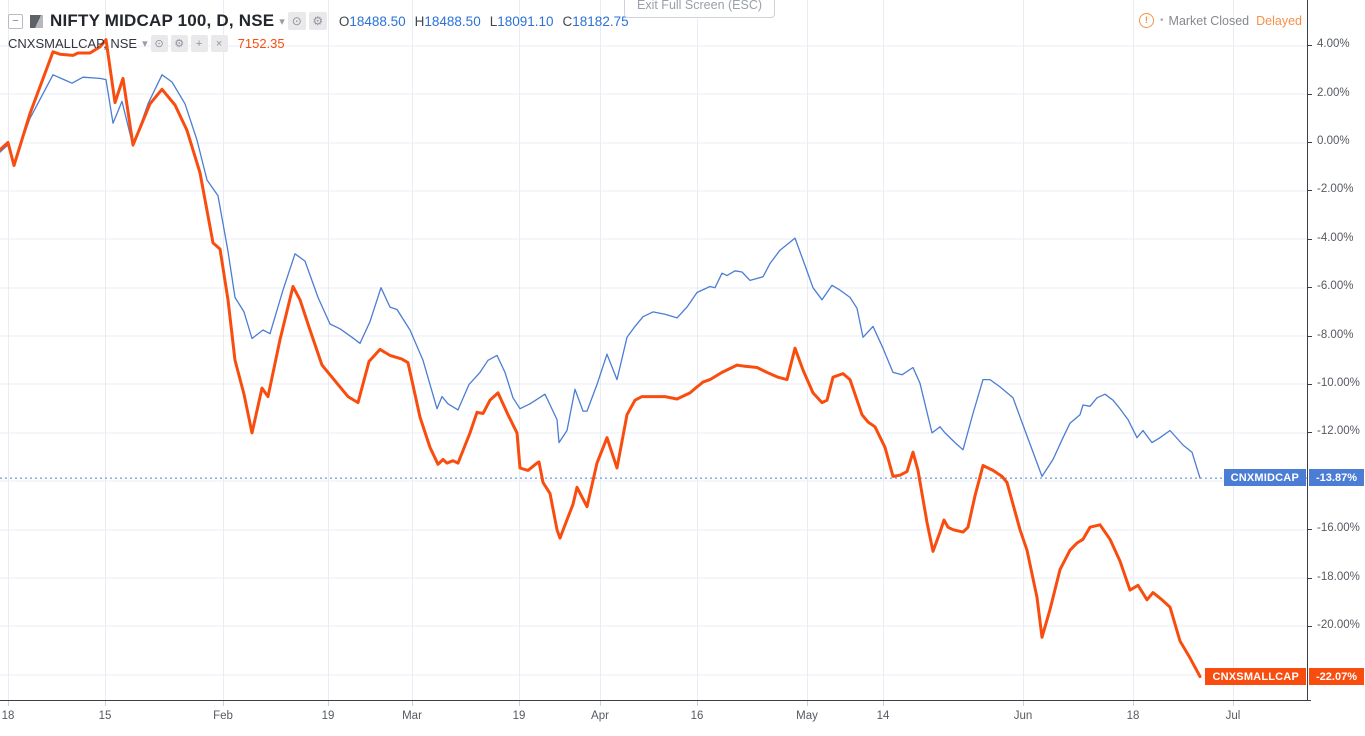 The width and height of the screenshot is (1365, 736). What do you see at coordinates (1336, 676) in the screenshot?
I see `smallcap-value-badge: -22.07%` at bounding box center [1336, 676].